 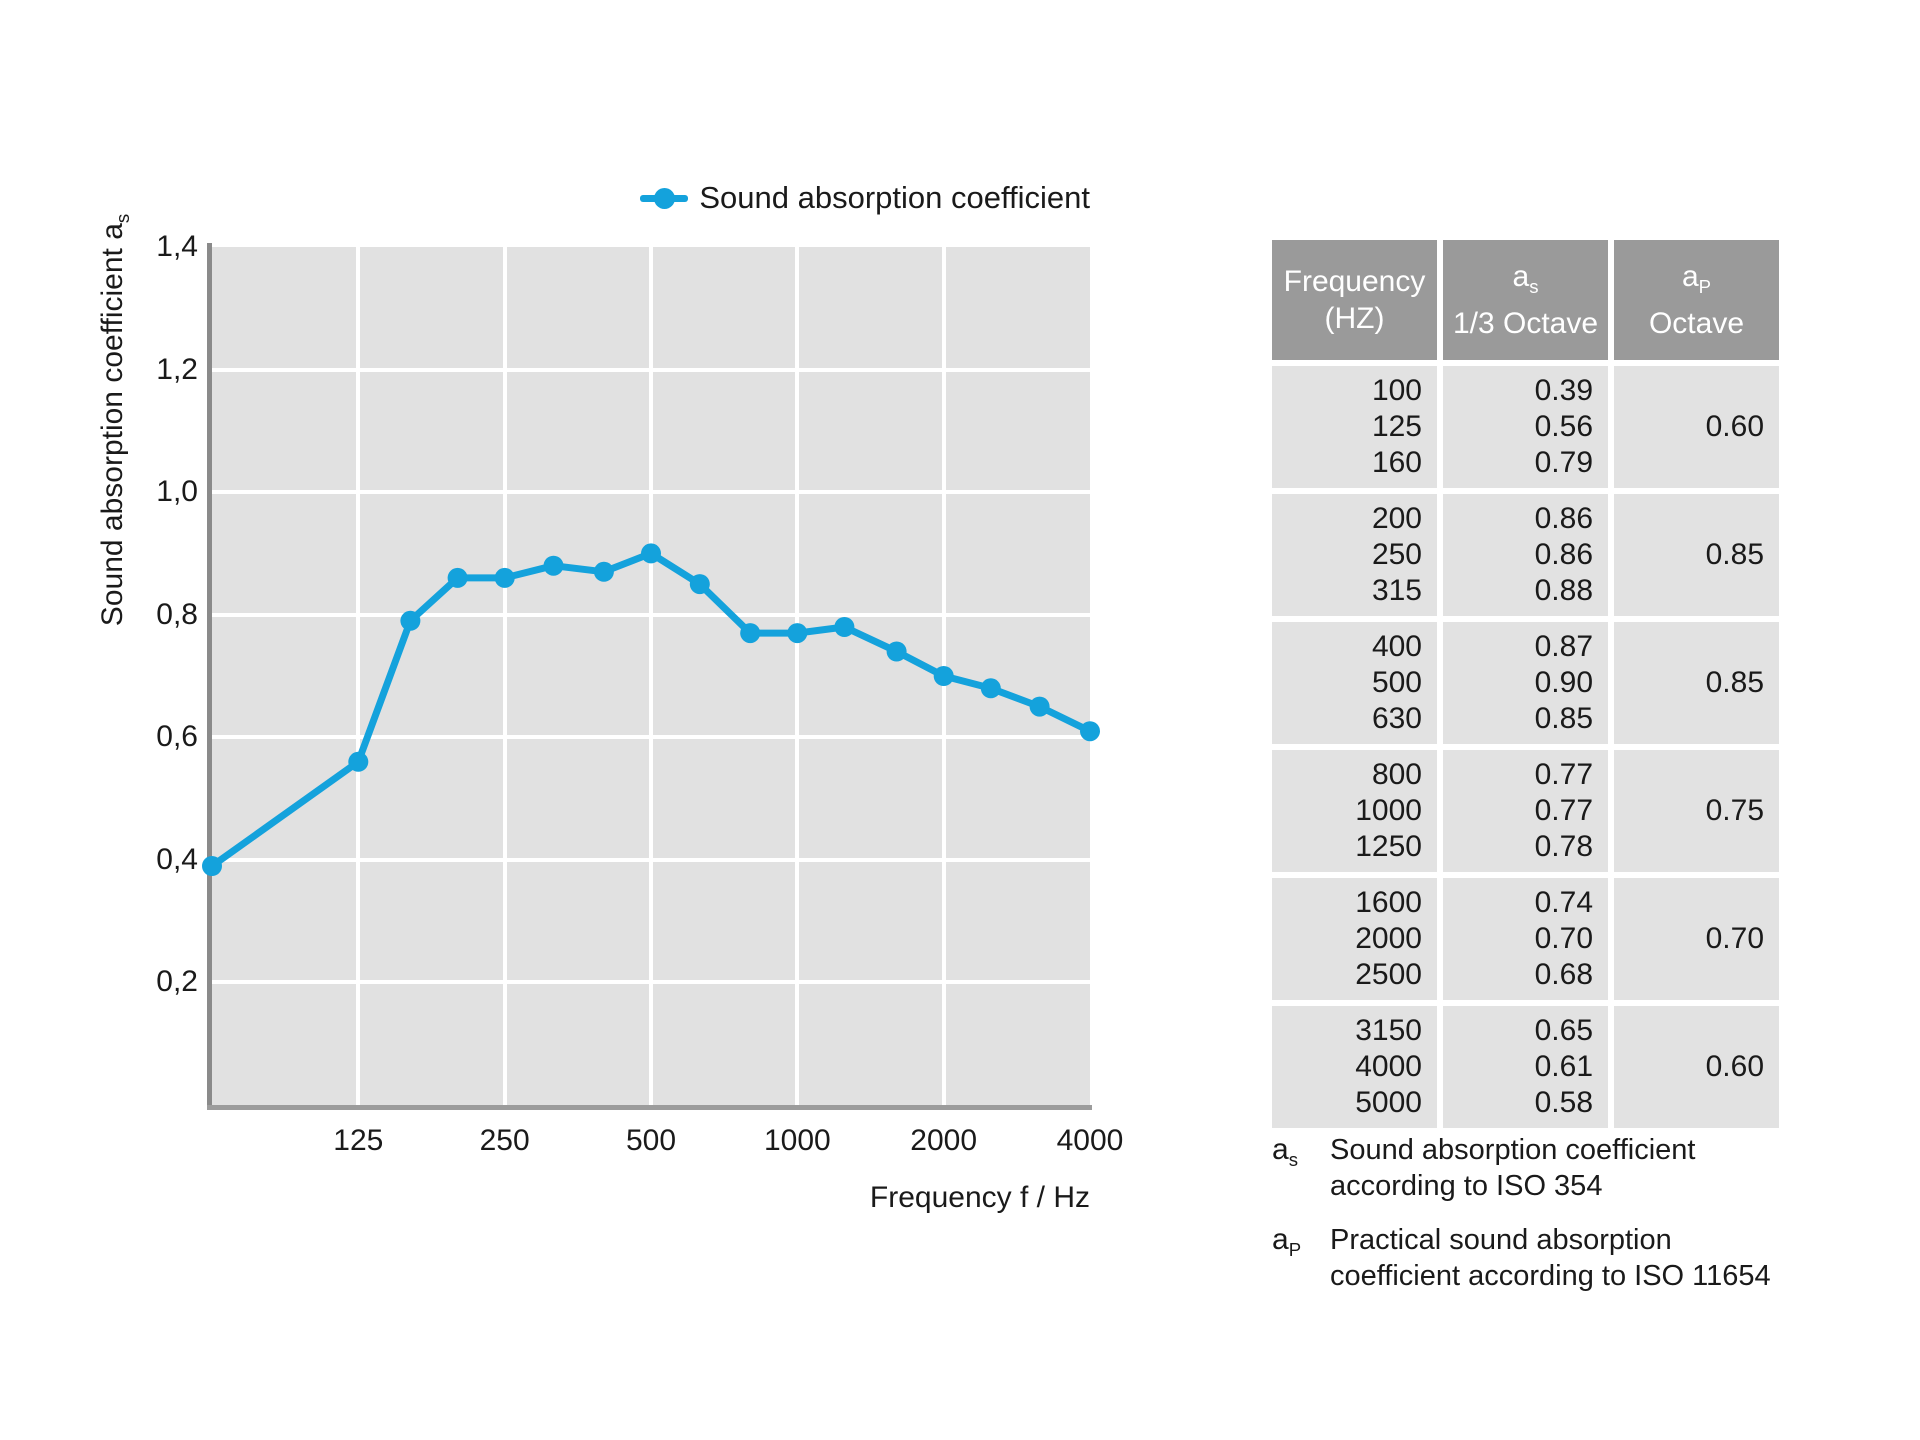 What do you see at coordinates (1563, 938) in the screenshot?
I see `third-octave-value: 0.70` at bounding box center [1563, 938].